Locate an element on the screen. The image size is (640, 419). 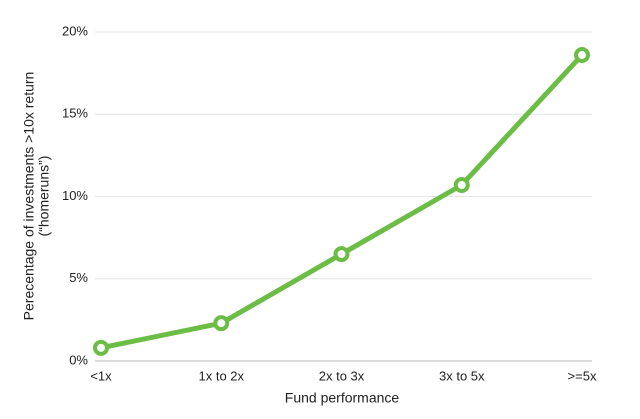
x-tick-label: <1x is located at coordinates (101, 375).